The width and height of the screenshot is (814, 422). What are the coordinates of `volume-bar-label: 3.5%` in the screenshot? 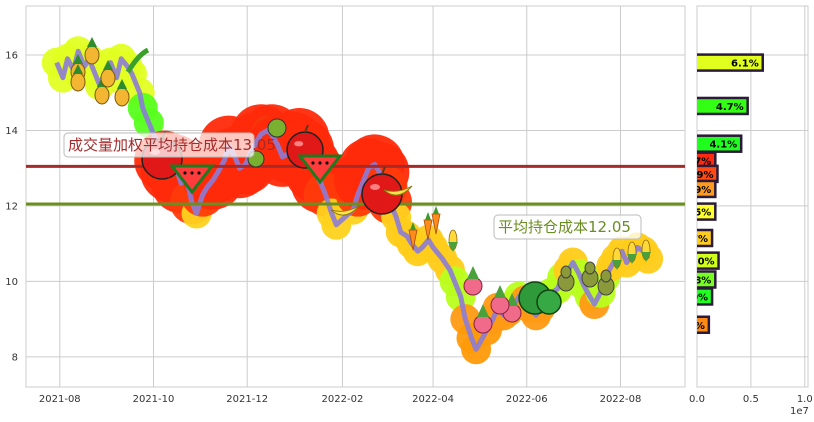 It's located at (698, 213).